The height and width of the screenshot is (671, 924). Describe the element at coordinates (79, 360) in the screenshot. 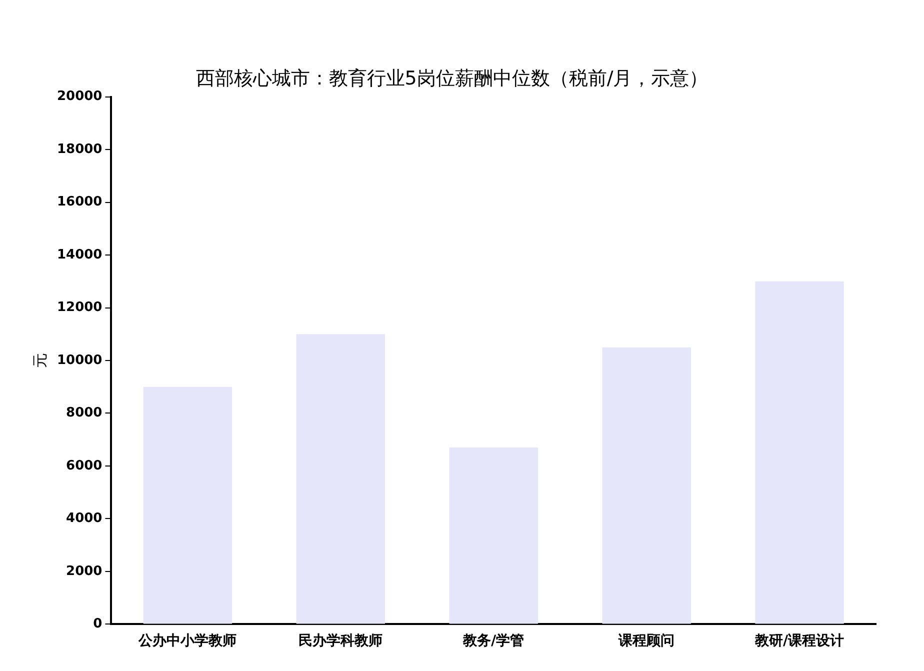

I see `y-tick-label: 10000` at that location.